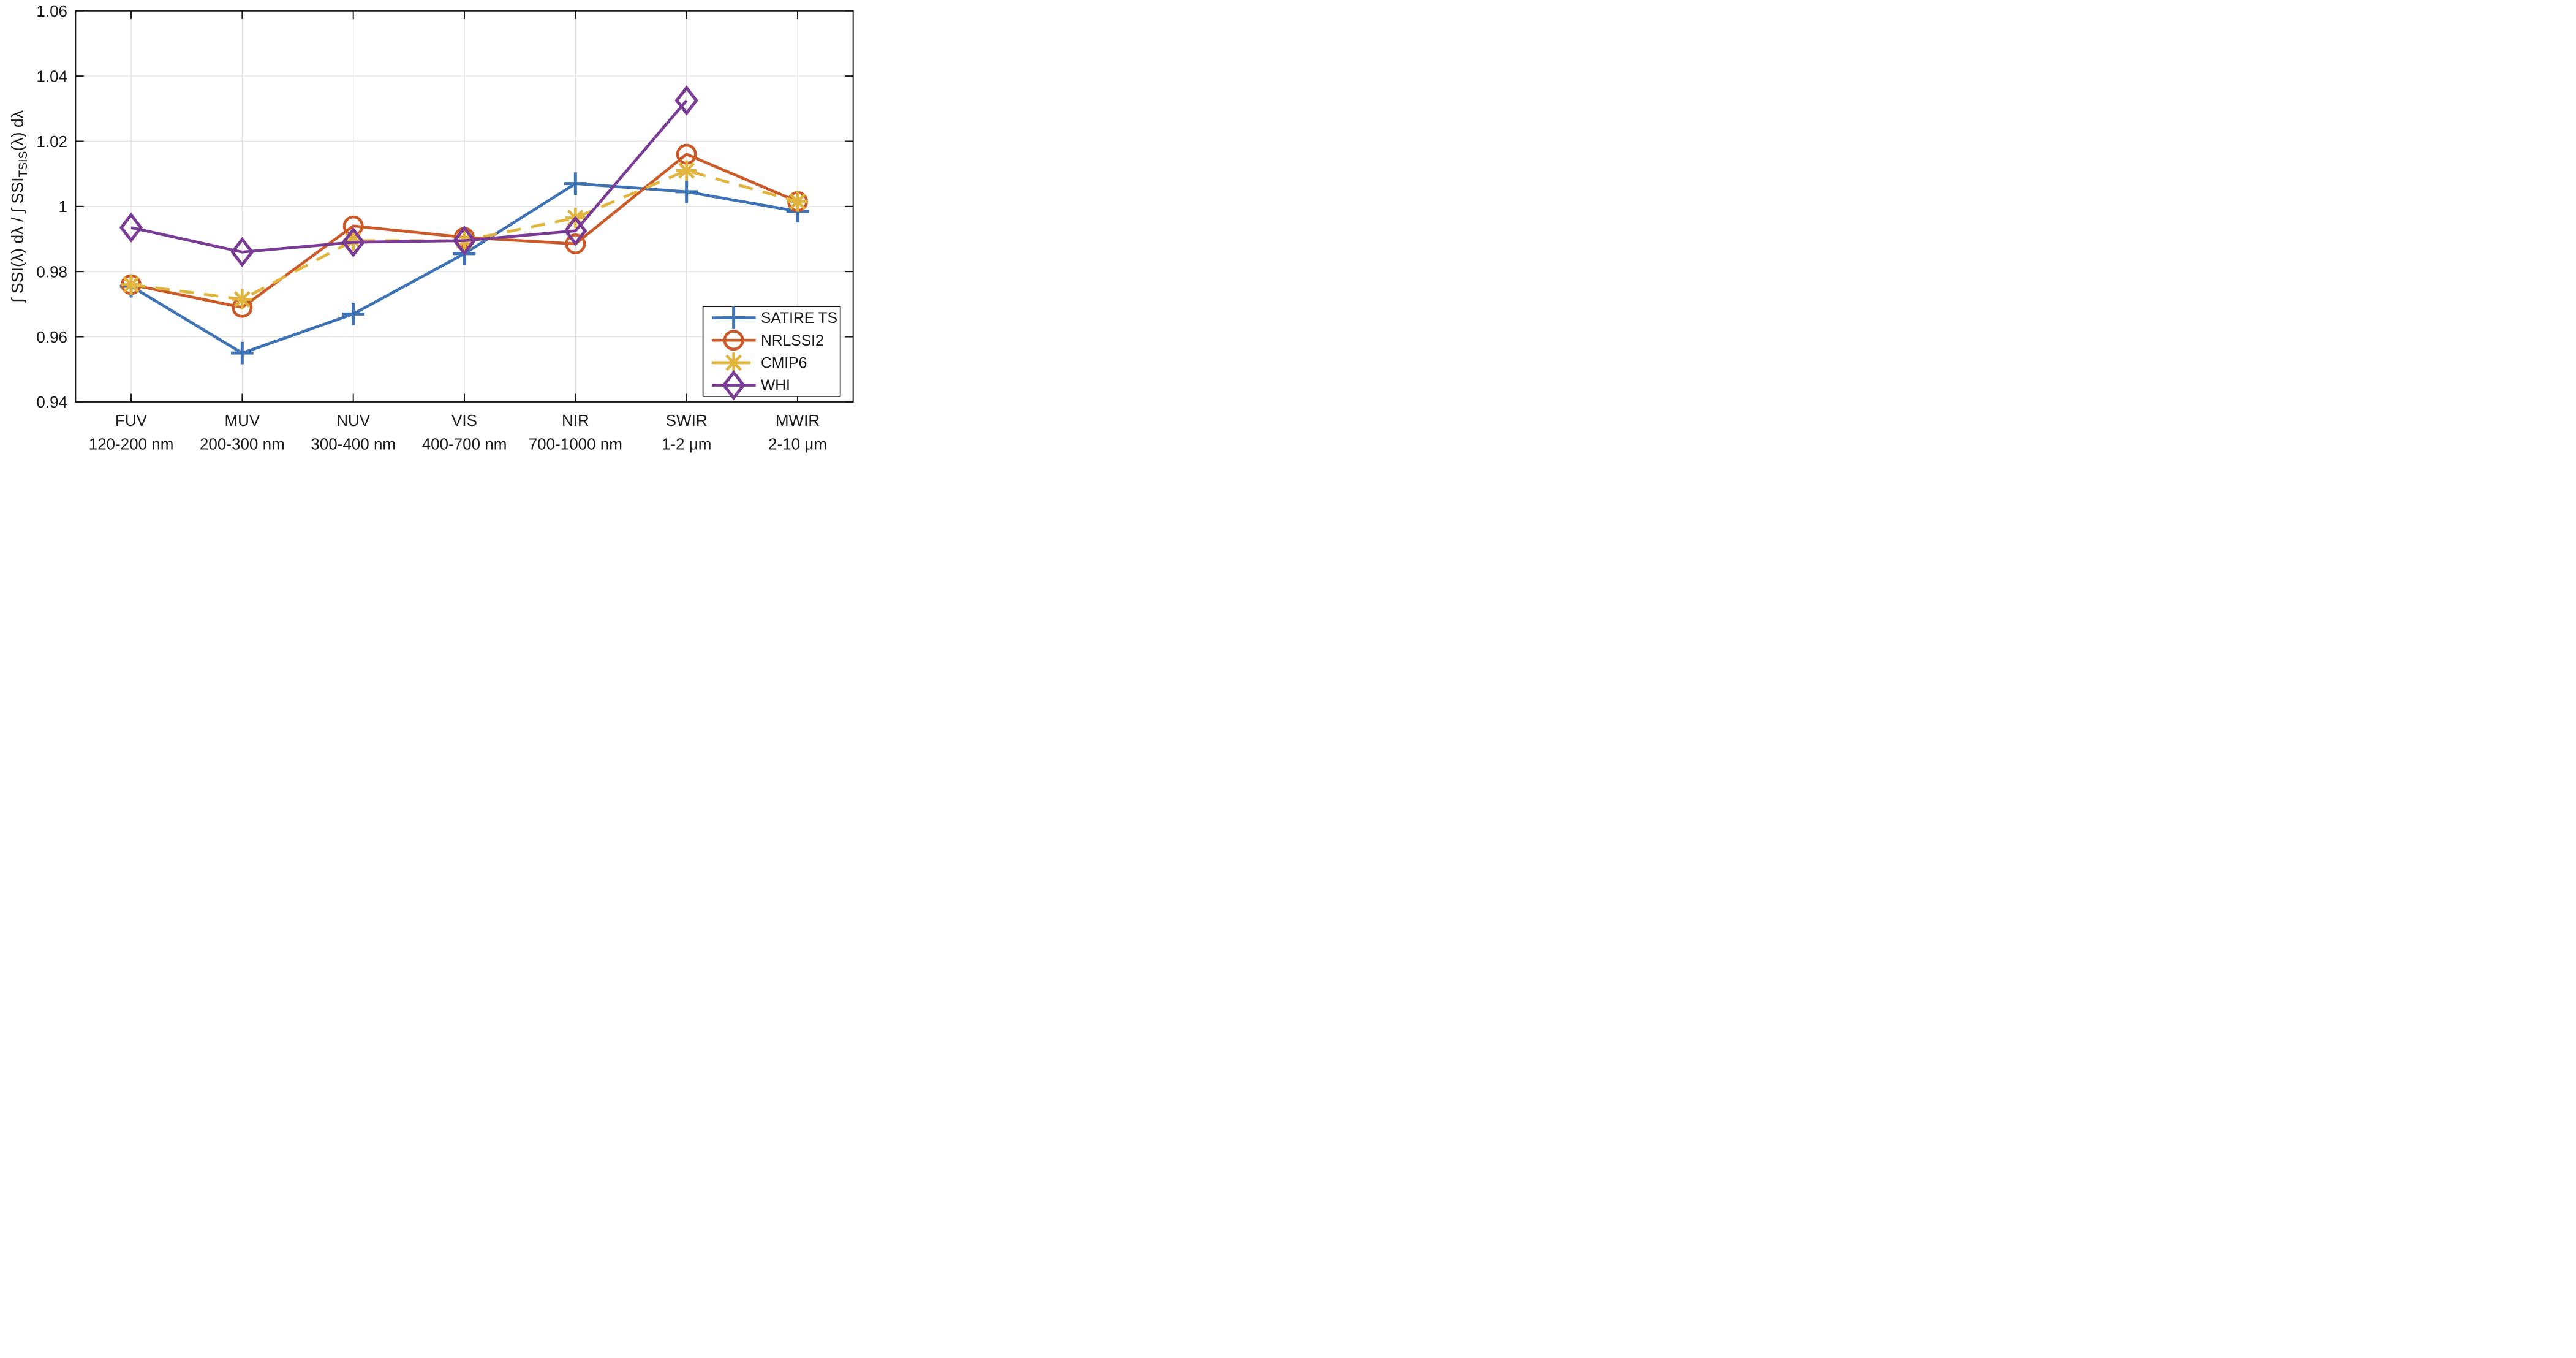  What do you see at coordinates (464, 421) in the screenshot?
I see `x-tick-label-band: VIS` at bounding box center [464, 421].